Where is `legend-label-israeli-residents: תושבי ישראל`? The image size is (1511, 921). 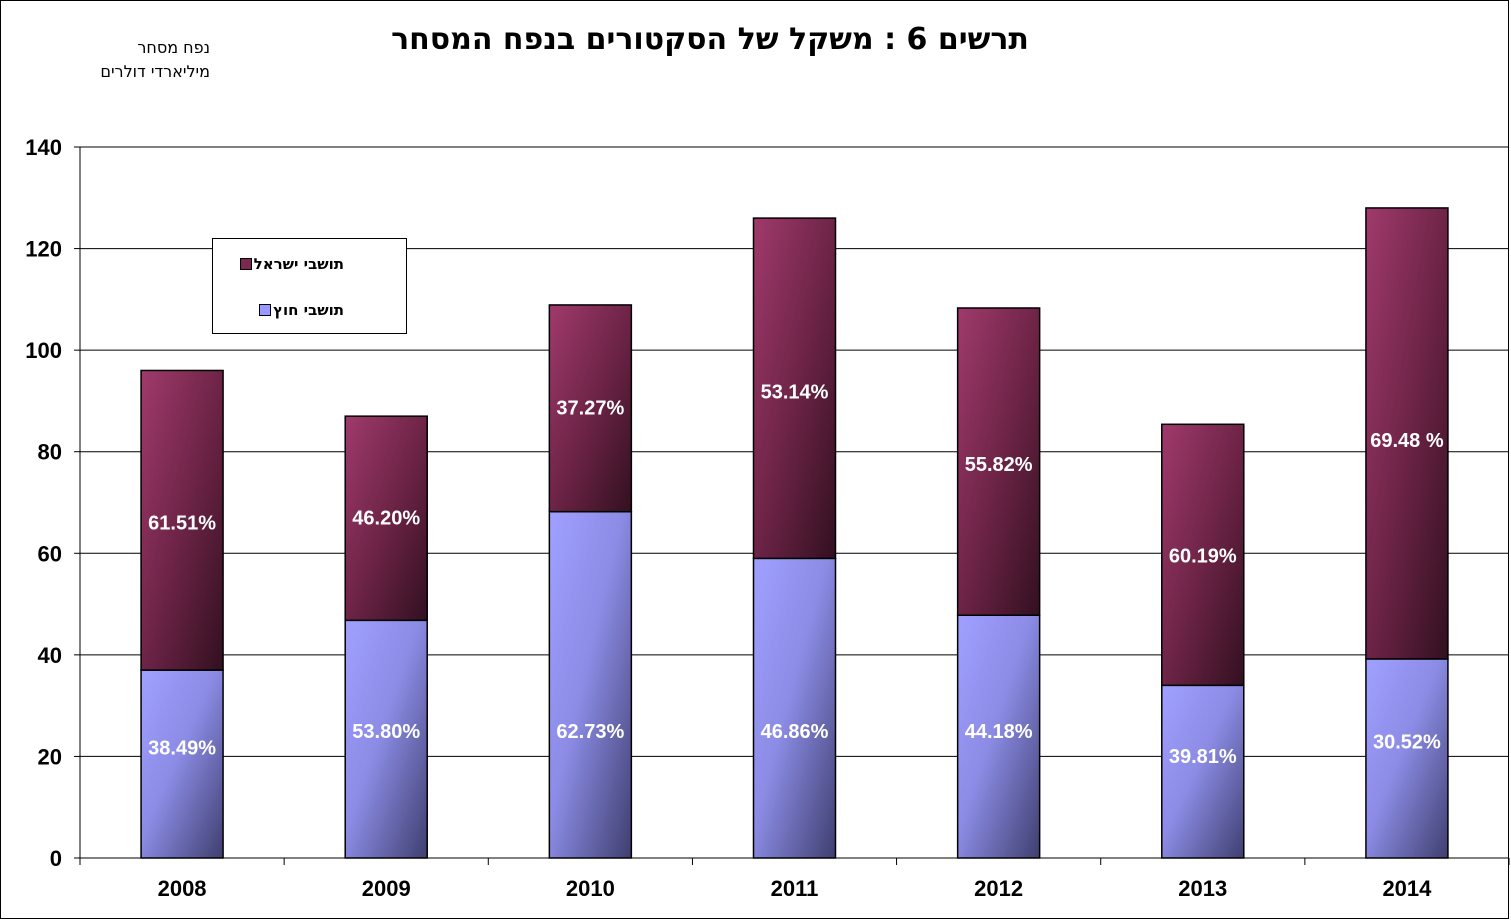
legend-label-israeli-residents: תושבי ישראל is located at coordinates (298, 264).